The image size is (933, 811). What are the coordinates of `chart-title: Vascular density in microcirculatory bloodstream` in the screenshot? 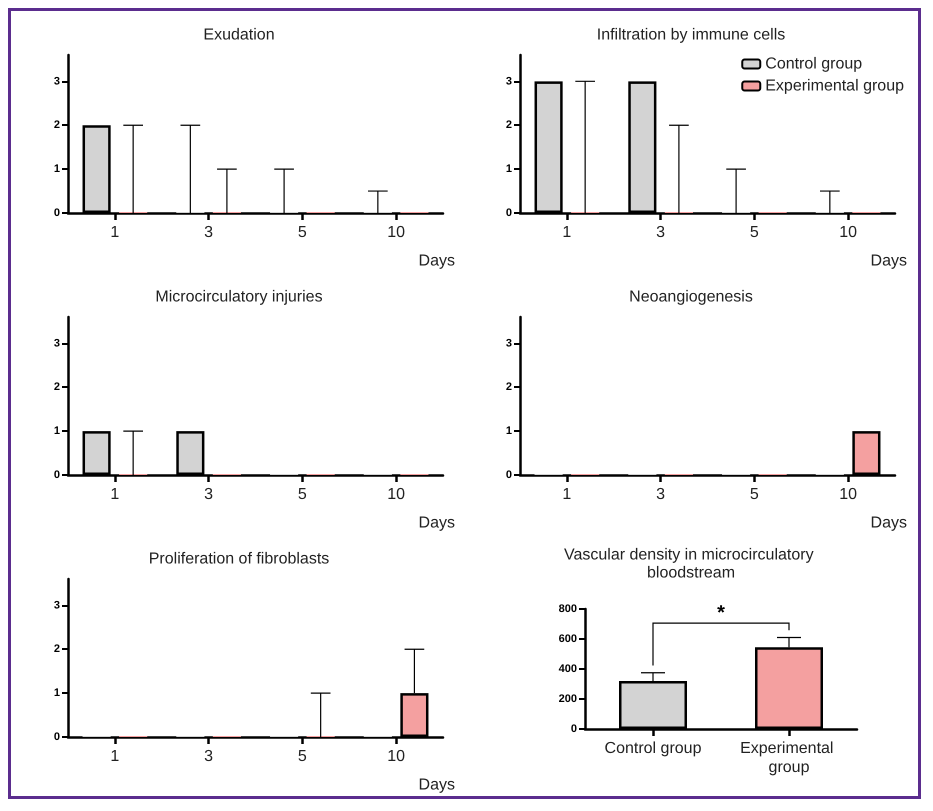 It's located at (691, 564).